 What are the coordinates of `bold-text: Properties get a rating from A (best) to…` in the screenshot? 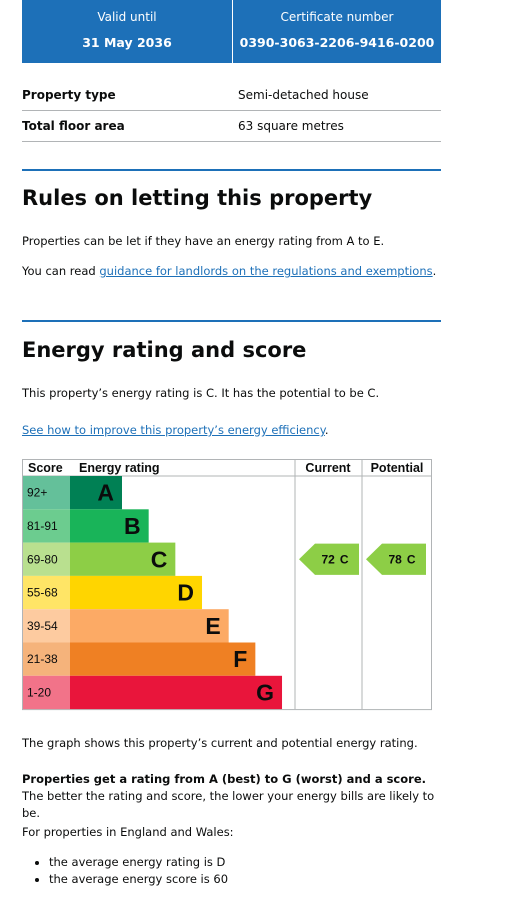 It's located at (224, 779).